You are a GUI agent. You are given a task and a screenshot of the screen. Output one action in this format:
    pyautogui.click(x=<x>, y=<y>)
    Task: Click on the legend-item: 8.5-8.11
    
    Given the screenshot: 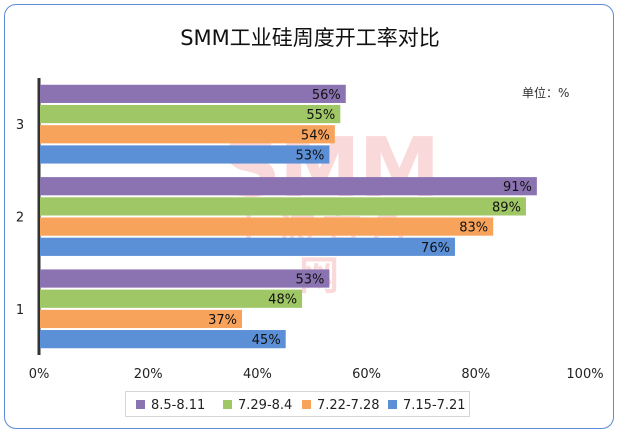 What is the action you would take?
    pyautogui.click(x=170, y=405)
    